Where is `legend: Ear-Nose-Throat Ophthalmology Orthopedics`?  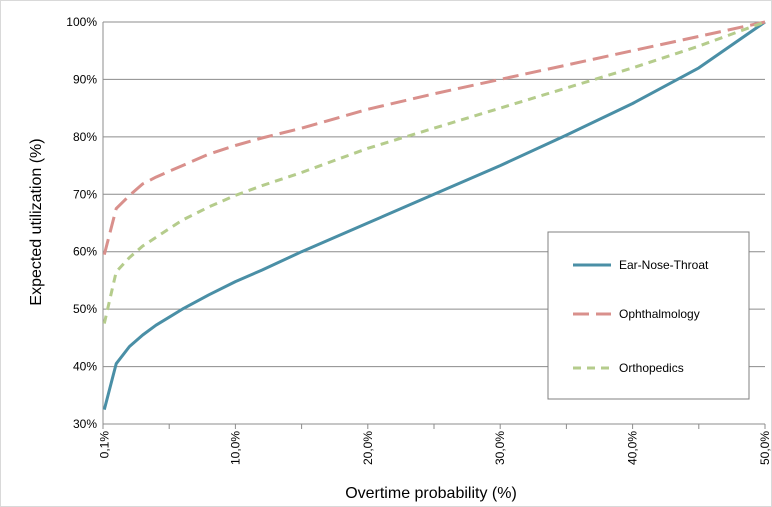
legend: Ear-Nose-Throat Ophthalmology Orthopedics is located at coordinates (648, 315).